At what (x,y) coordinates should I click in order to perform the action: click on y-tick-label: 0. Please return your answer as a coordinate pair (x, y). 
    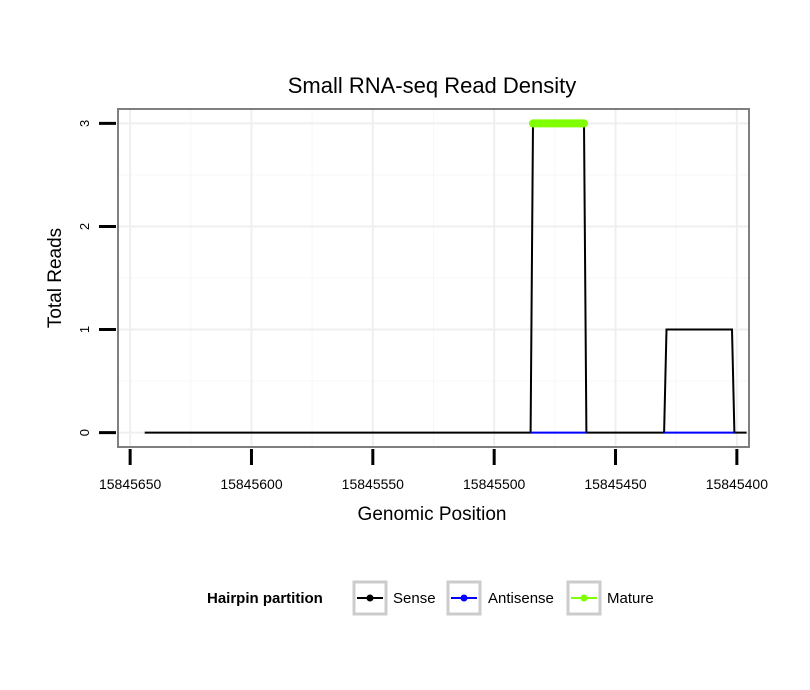
    Looking at the image, I should click on (84, 432).